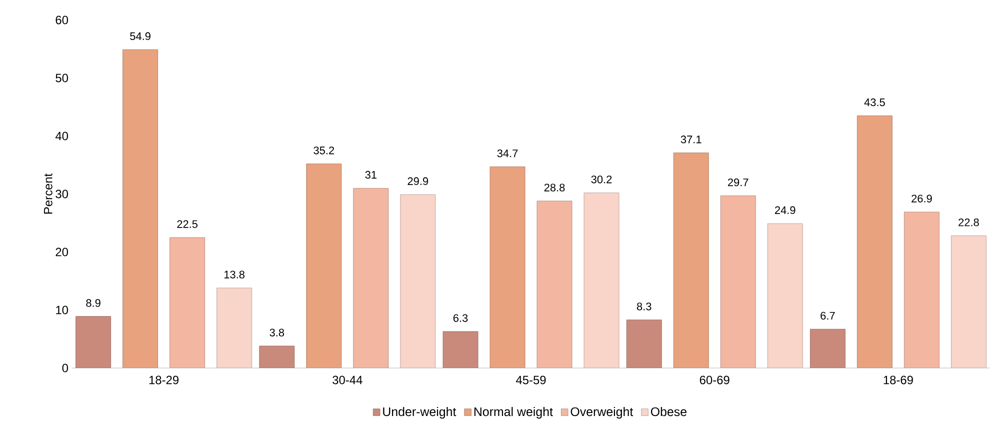 The image size is (996, 445). What do you see at coordinates (61, 136) in the screenshot?
I see `y-tick-label: 40` at bounding box center [61, 136].